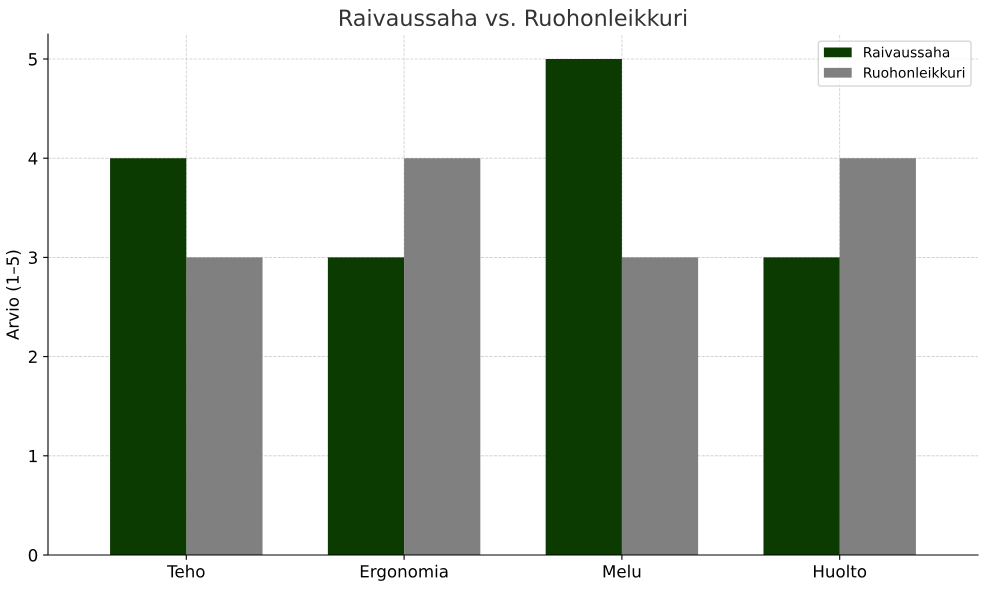 This screenshot has height=600, width=1000. Describe the element at coordinates (33, 158) in the screenshot. I see `y-tick-label: 4` at that location.